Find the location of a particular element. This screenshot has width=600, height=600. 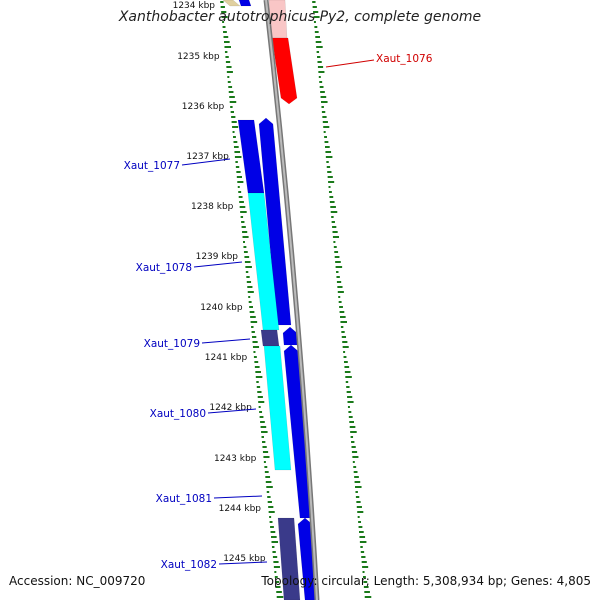

gene-label-xaut_1081: Xaut_1081 is located at coordinates (184, 499).